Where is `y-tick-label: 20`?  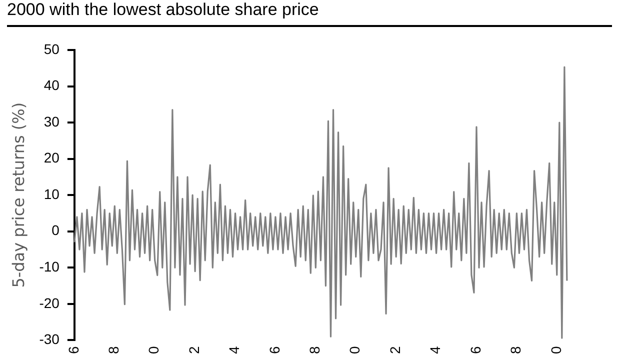
y-tick-label: 20 is located at coordinates (52, 158).